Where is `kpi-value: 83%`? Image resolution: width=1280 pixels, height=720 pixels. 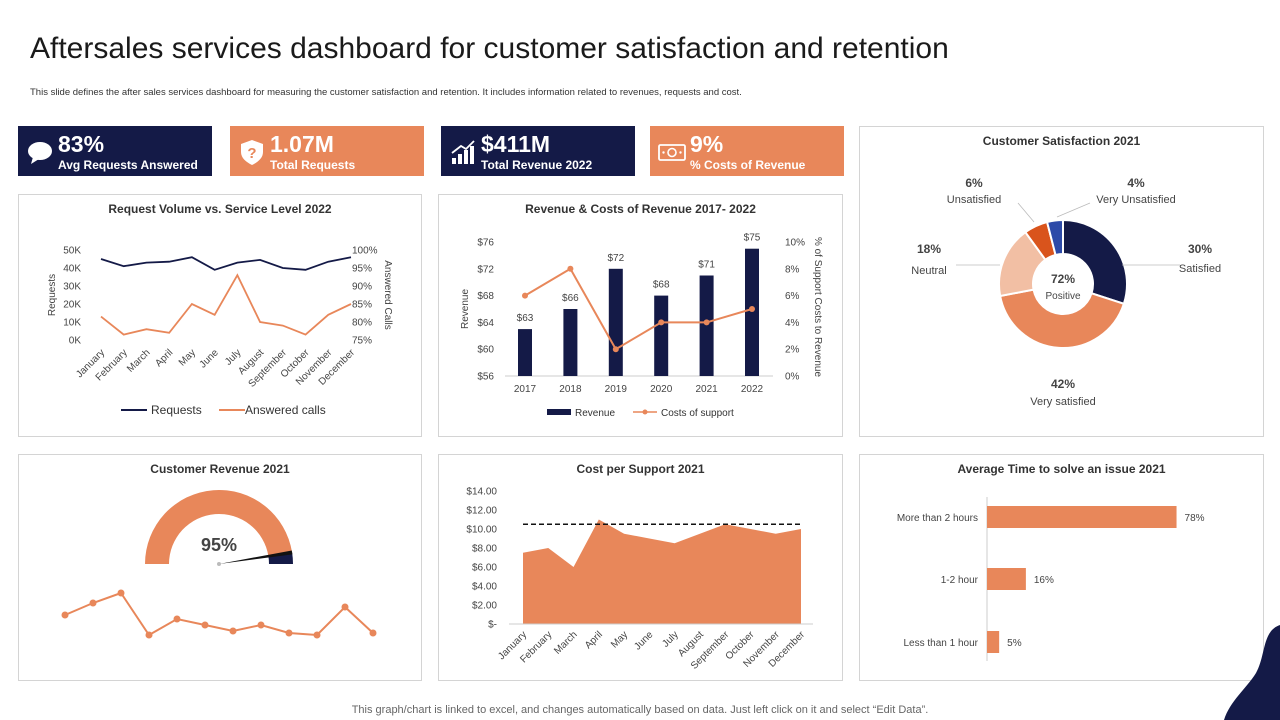 kpi-value: 83% is located at coordinates (81, 144).